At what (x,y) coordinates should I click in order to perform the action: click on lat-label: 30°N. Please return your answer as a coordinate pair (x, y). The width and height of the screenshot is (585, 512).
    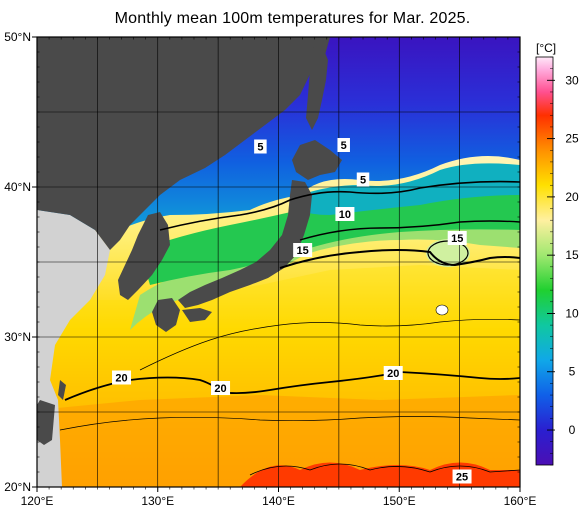
    Looking at the image, I should click on (17, 337).